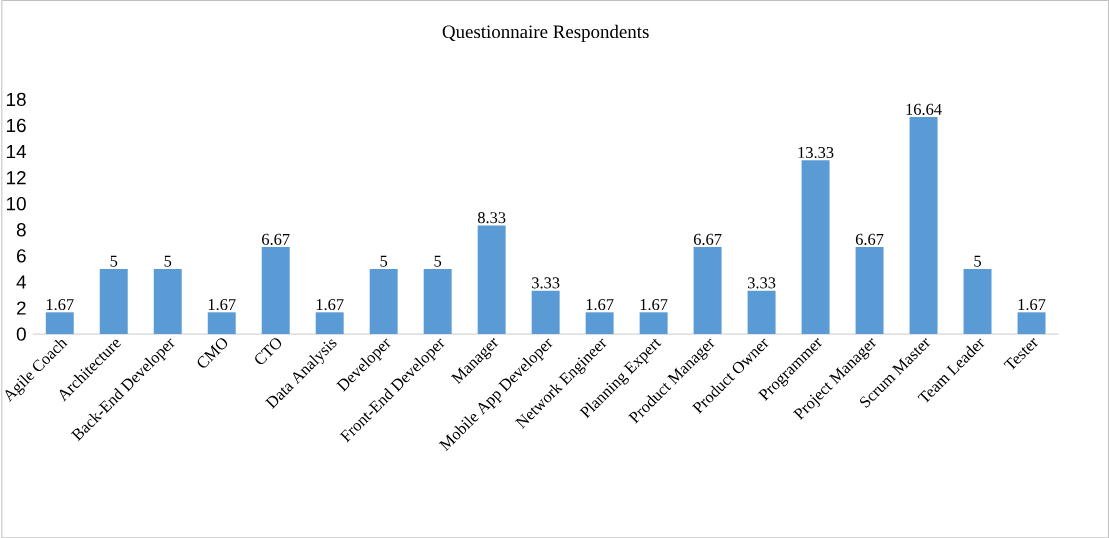 This screenshot has height=538, width=1109. What do you see at coordinates (16, 125) in the screenshot?
I see `y-tick-label: 16` at bounding box center [16, 125].